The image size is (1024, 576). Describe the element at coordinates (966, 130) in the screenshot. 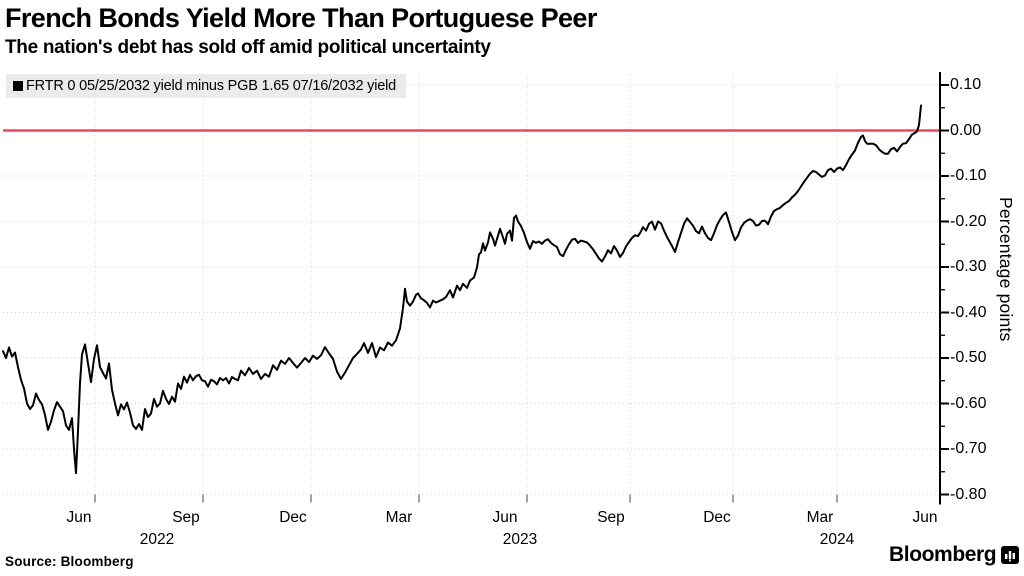

I see `y-tick-label: 0.00` at that location.